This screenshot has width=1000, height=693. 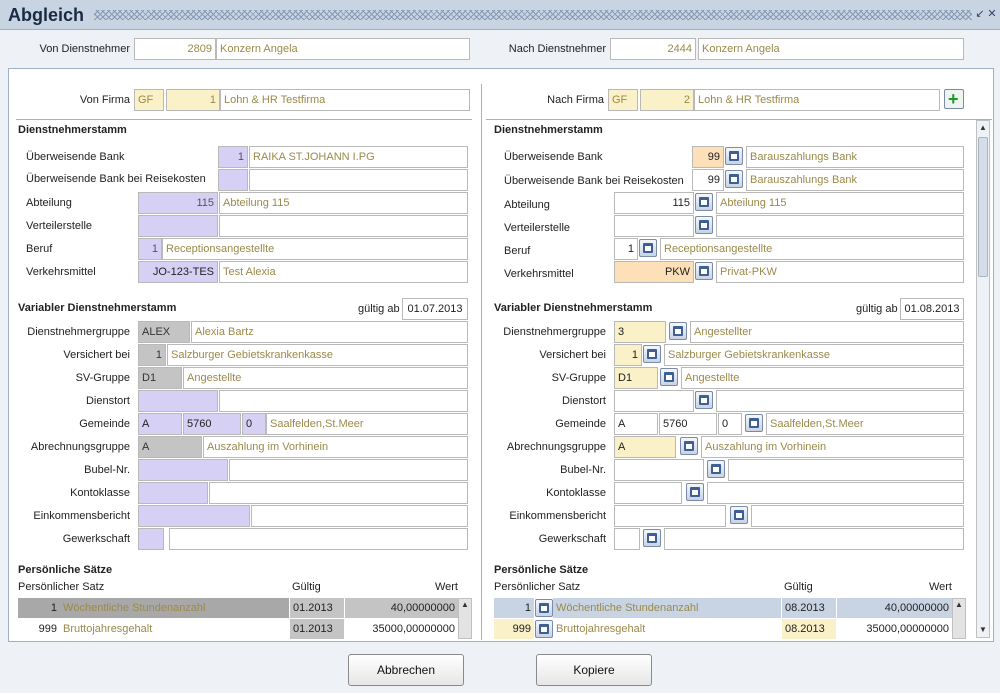 I want to click on right-gruppe-code-field: 3, so click(x=640, y=332).